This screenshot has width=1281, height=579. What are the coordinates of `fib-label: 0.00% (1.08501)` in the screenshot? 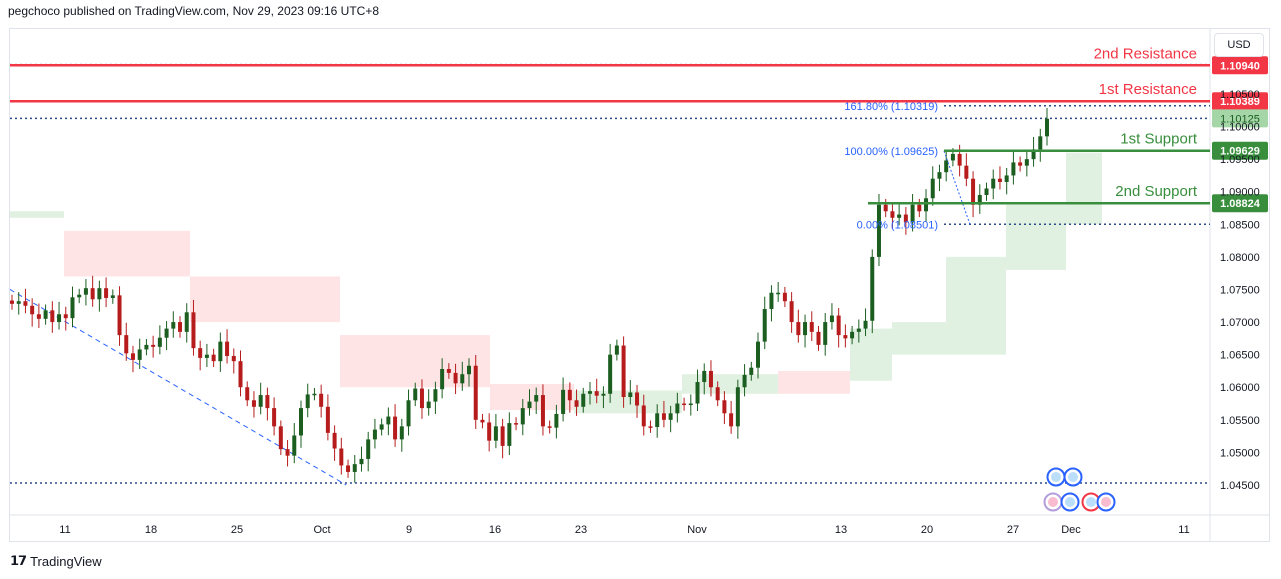 It's located at (897, 225).